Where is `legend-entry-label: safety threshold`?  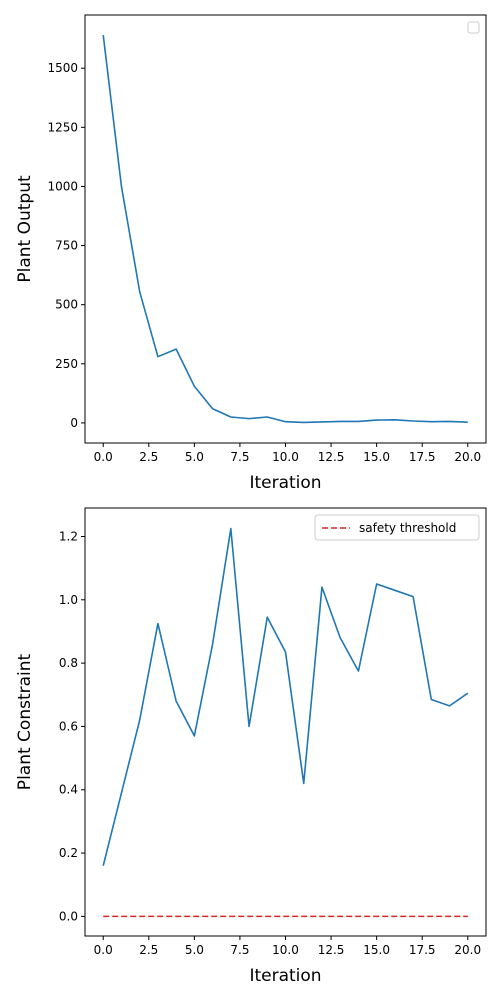
legend-entry-label: safety threshold is located at coordinates (407, 528).